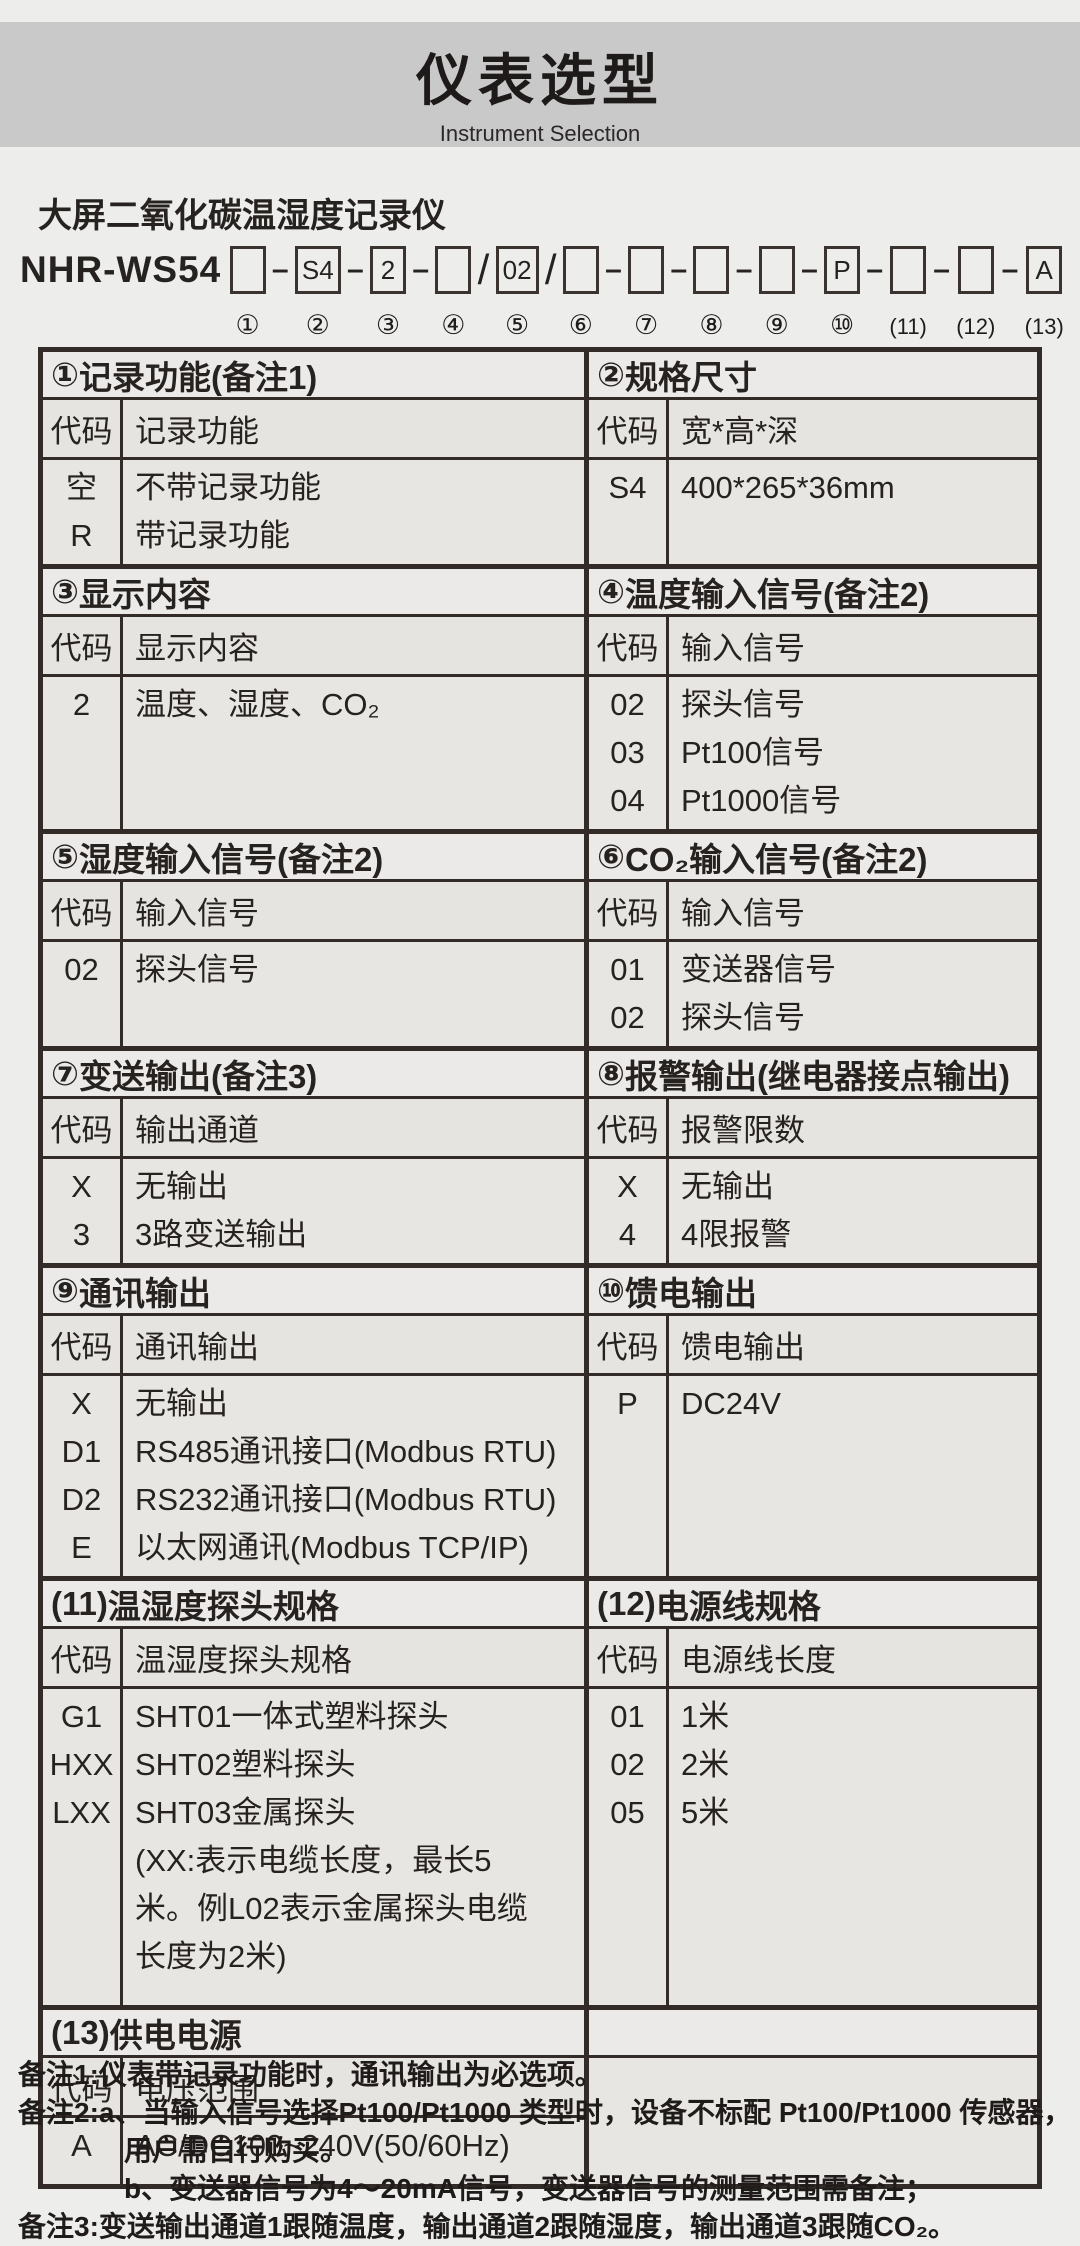 This screenshot has width=1080, height=2246. I want to click on desc-value: 4限报警, so click(736, 1234).